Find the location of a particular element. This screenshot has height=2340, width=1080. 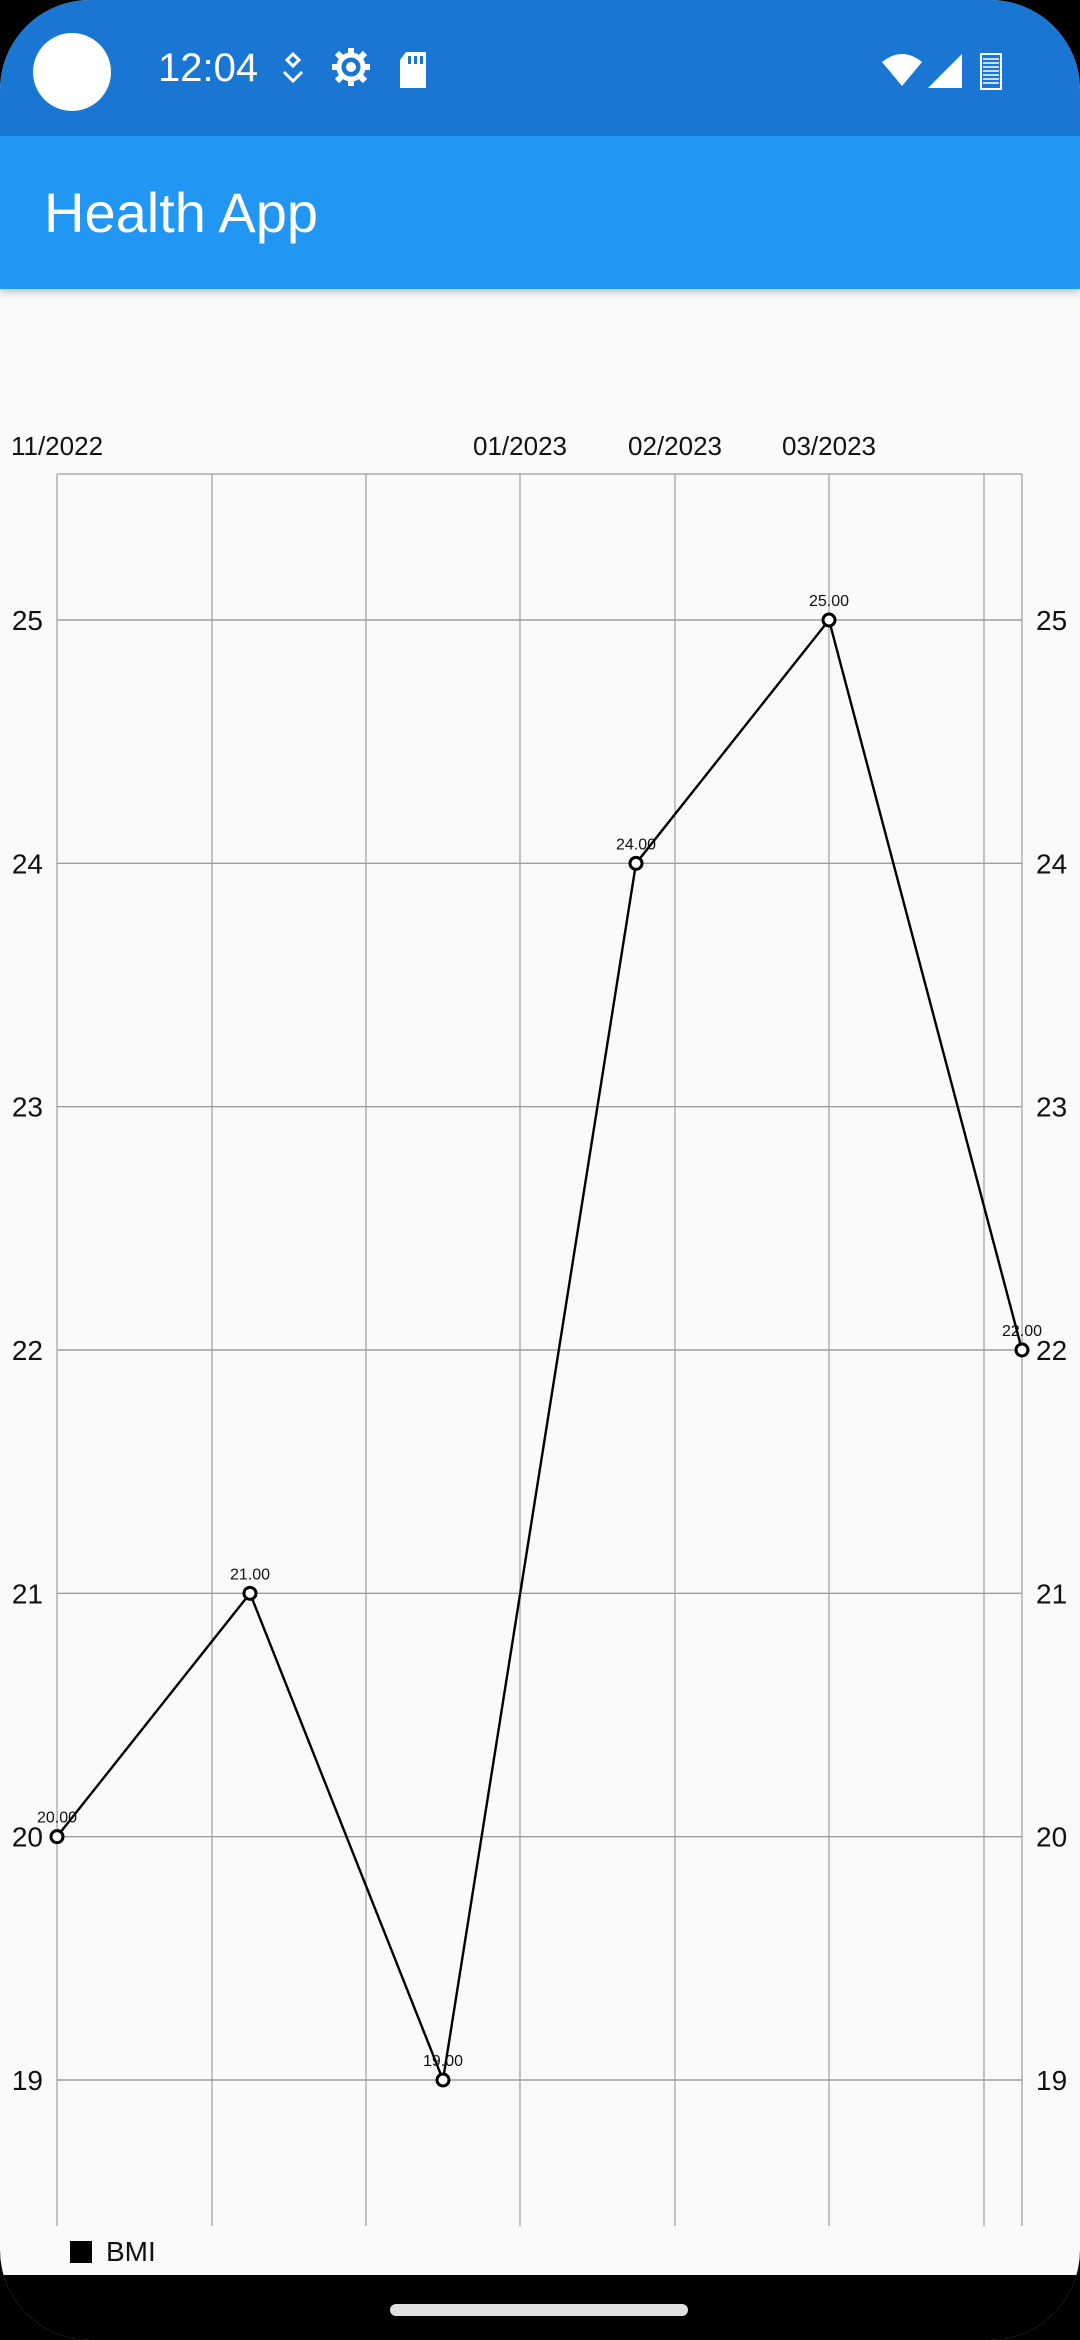

legend-label-bmi: BMI is located at coordinates (131, 2251).